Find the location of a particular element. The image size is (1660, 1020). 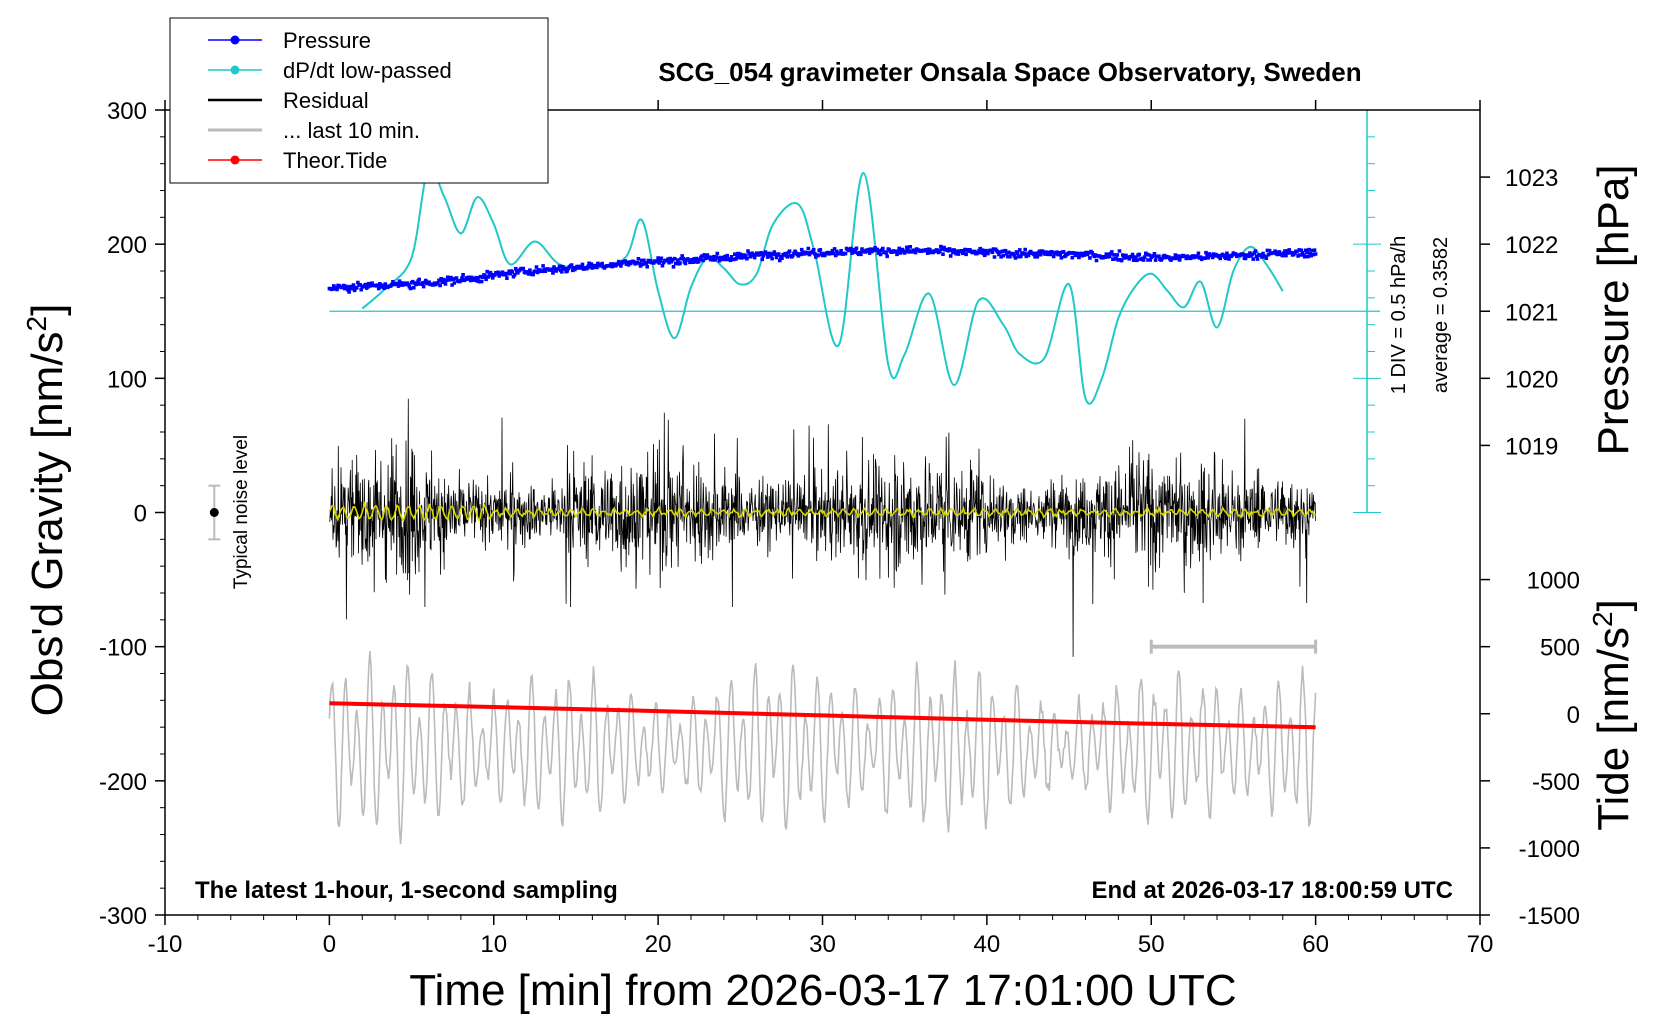

noise-level-point is located at coordinates (214, 512).